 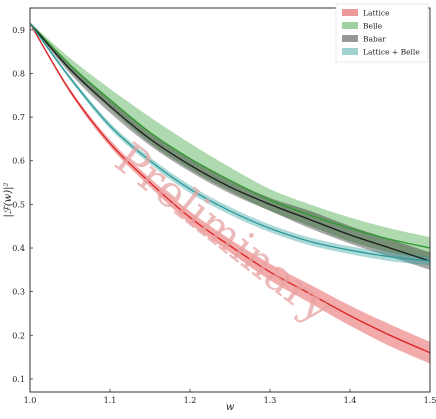 What do you see at coordinates (18, 379) in the screenshot?
I see `y-tick-label: 0.1` at bounding box center [18, 379].